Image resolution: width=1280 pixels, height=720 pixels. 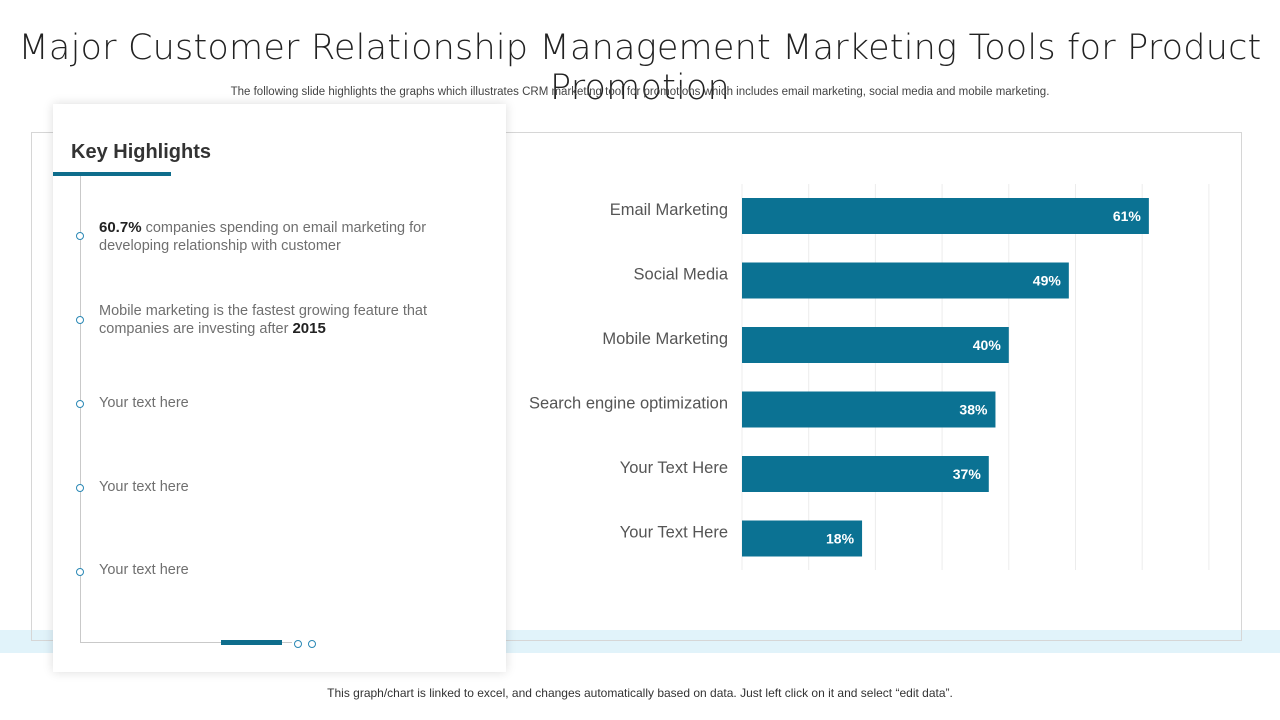 I want to click on data-label: 38%, so click(x=973, y=410).